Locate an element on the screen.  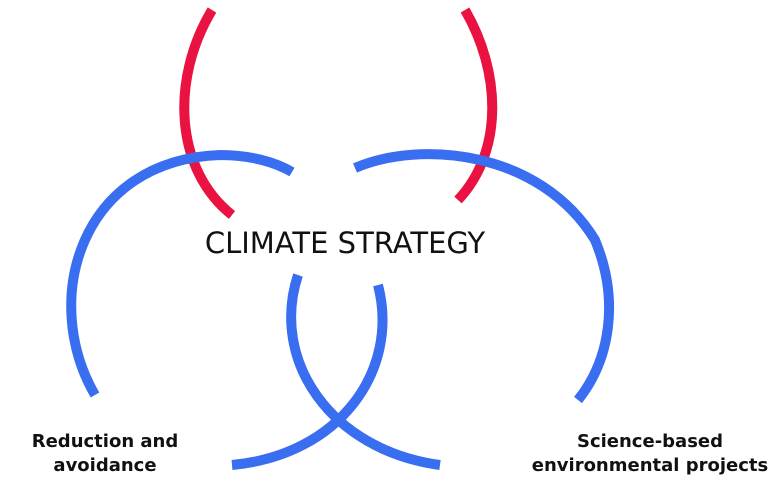
red-arc-right is located at coordinates (476, 105).